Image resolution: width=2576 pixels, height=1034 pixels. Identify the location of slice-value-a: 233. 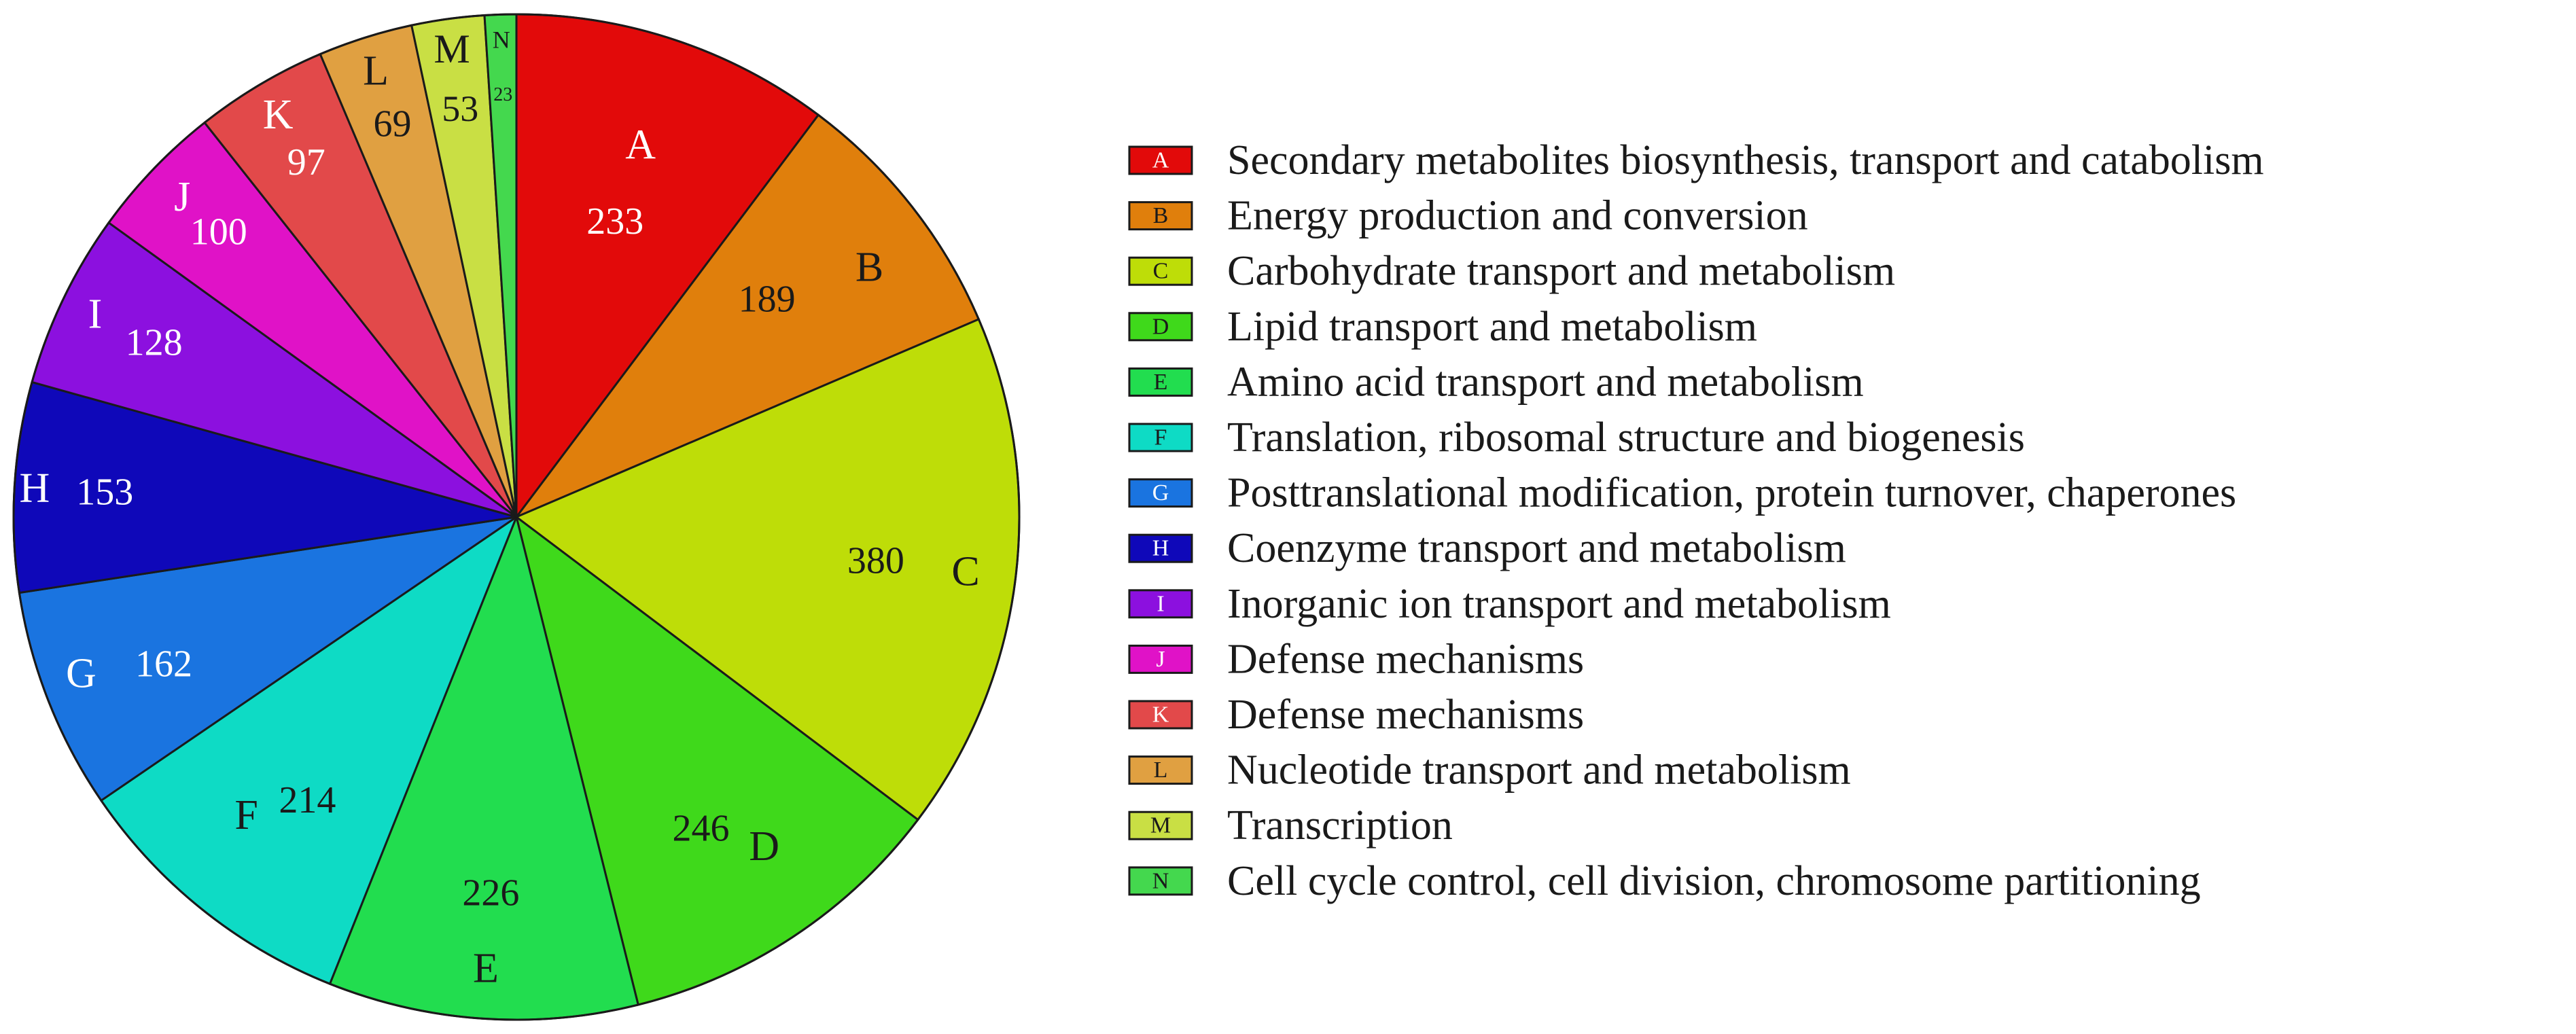
(614, 221).